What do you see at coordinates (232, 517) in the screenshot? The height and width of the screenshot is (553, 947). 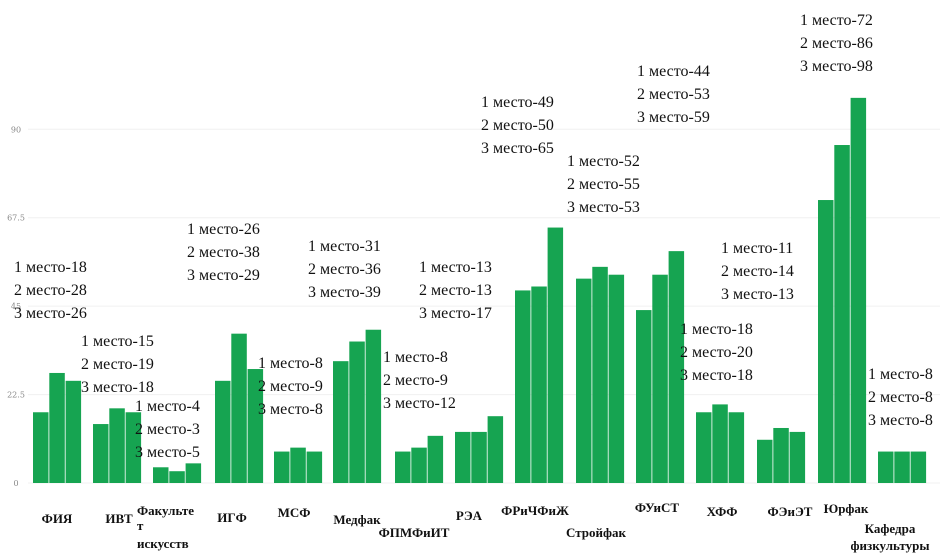 I see `category-label: ИГФ` at bounding box center [232, 517].